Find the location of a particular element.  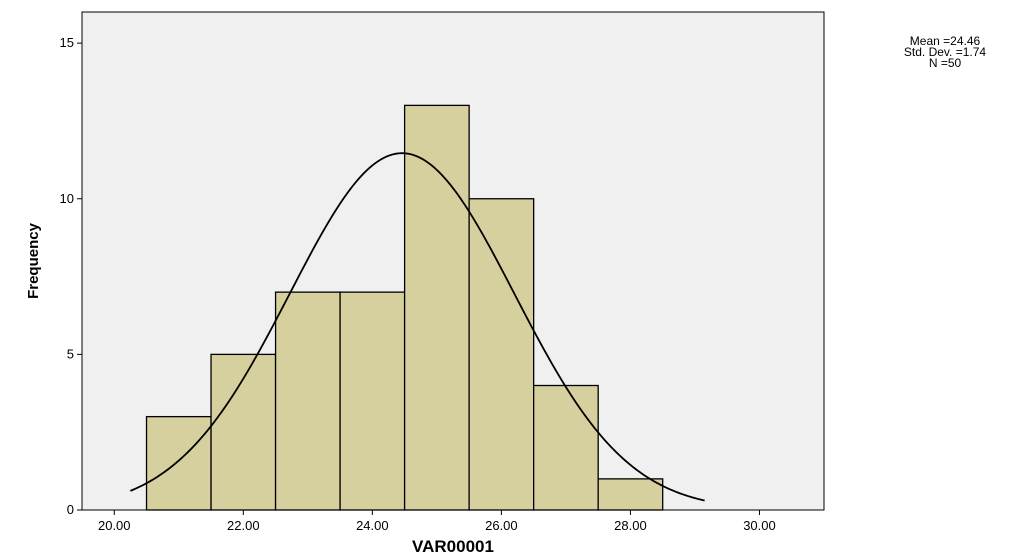

x-tick-label: 28.00 is located at coordinates (630, 525).